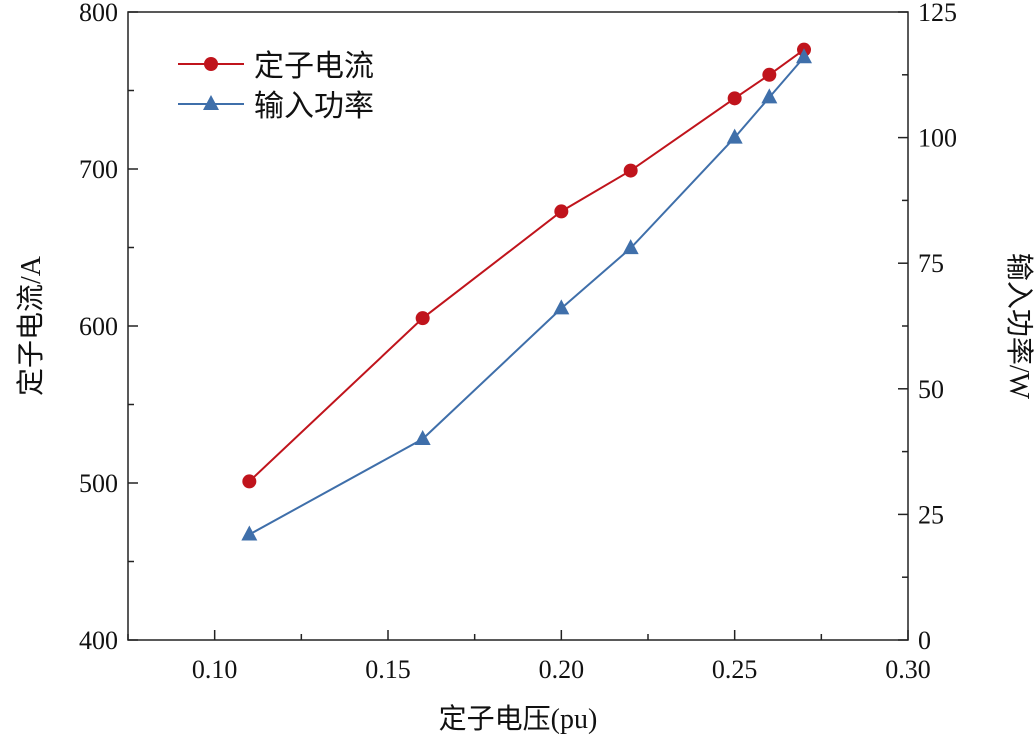 This screenshot has width=1034, height=740. What do you see at coordinates (388, 669) in the screenshot?
I see `x-tick-label: 0.15` at bounding box center [388, 669].